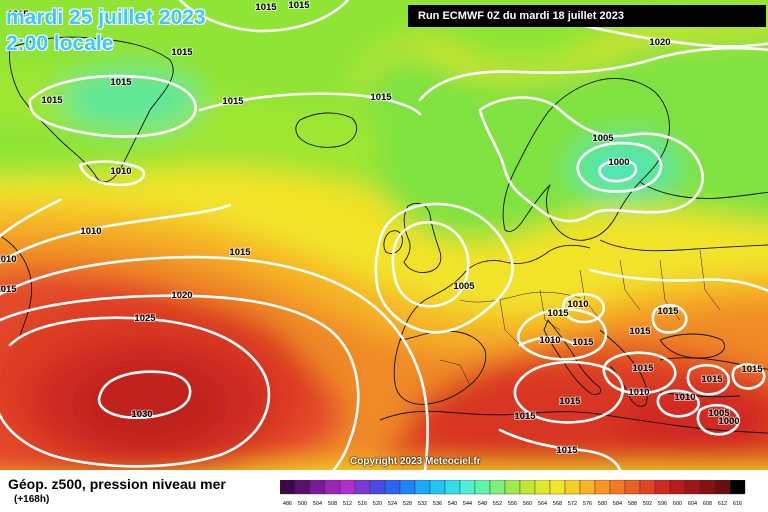  I want to click on color-scale-tick: 516, so click(362, 504).